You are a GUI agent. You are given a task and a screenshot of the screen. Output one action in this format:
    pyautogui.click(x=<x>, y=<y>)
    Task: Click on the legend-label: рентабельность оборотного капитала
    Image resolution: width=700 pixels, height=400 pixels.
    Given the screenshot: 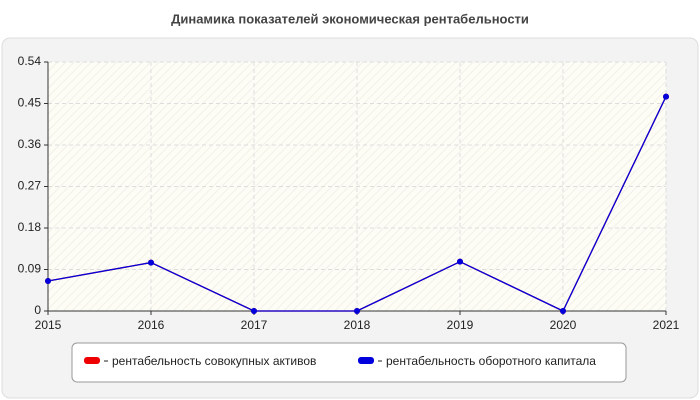 What is the action you would take?
    pyautogui.click(x=491, y=361)
    